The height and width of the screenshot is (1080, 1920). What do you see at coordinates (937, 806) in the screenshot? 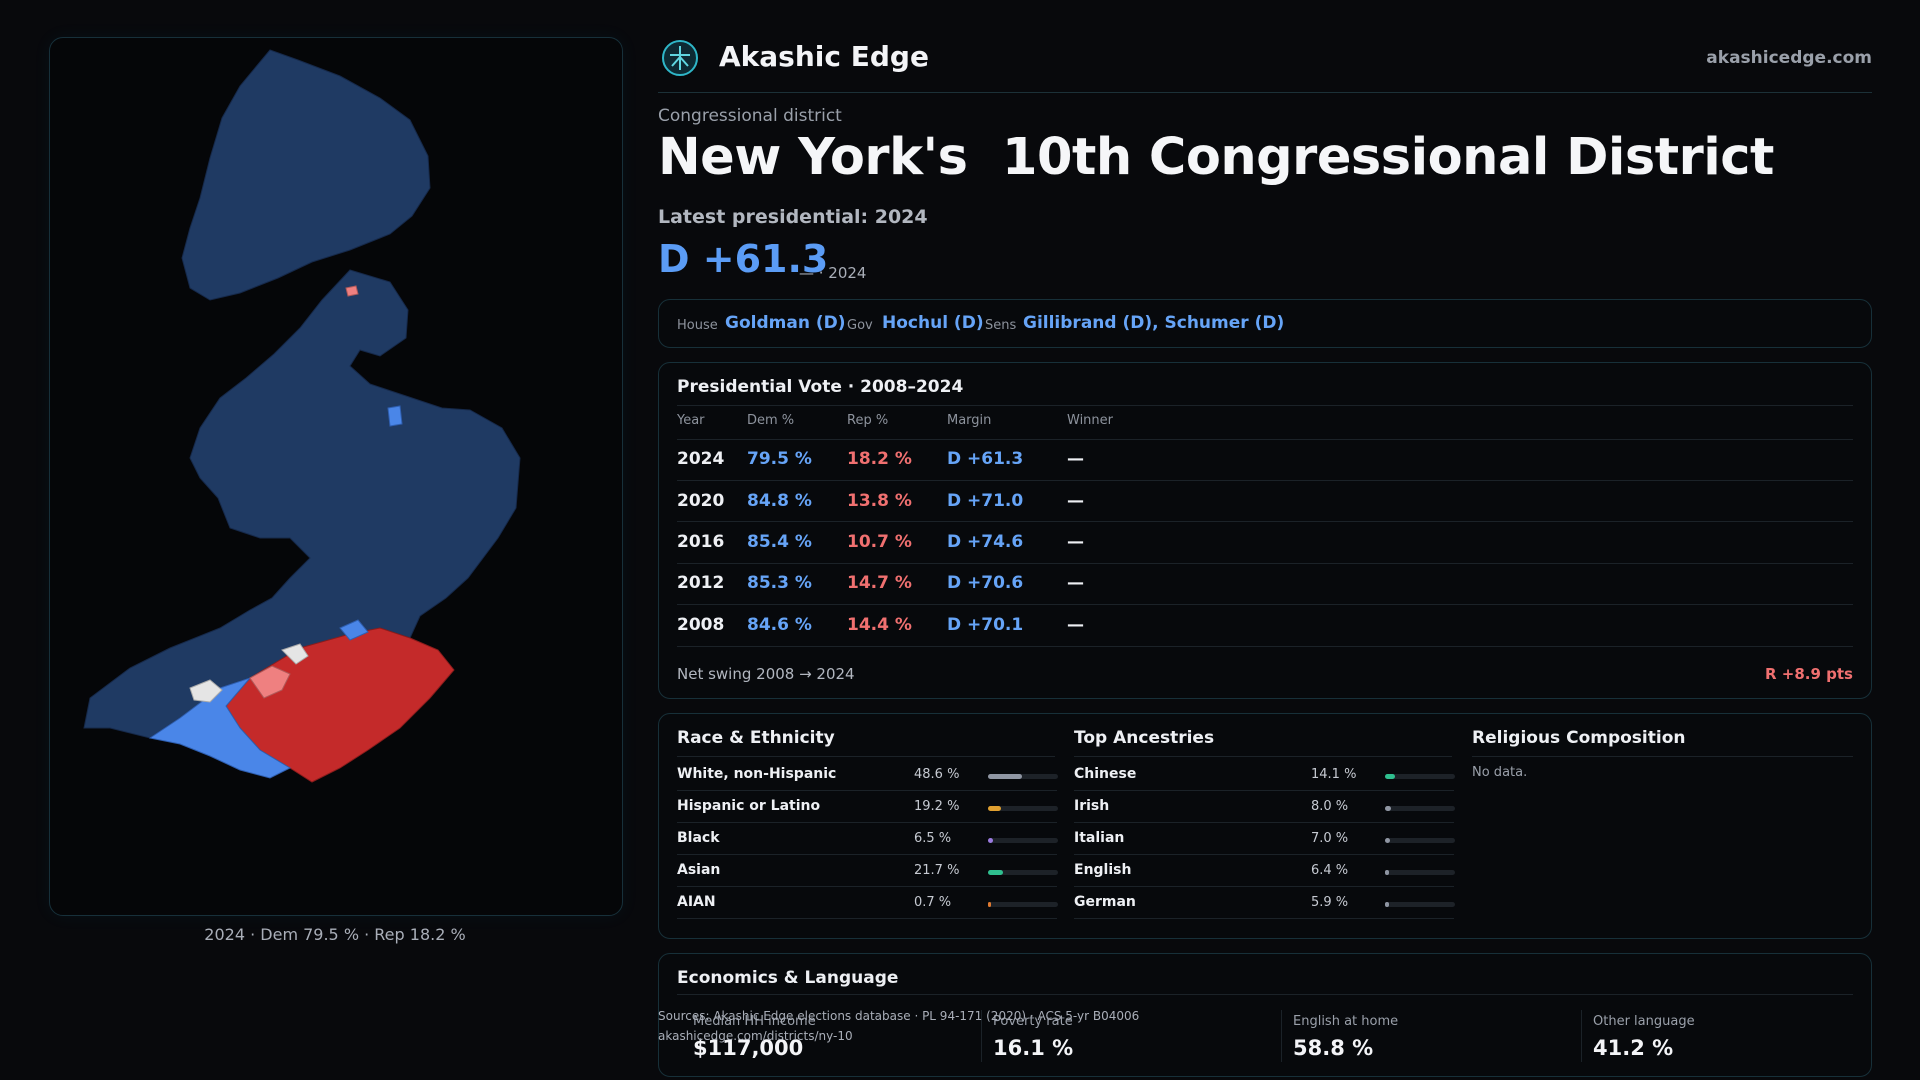
I see `item-percent: 19.2 %` at bounding box center [937, 806].